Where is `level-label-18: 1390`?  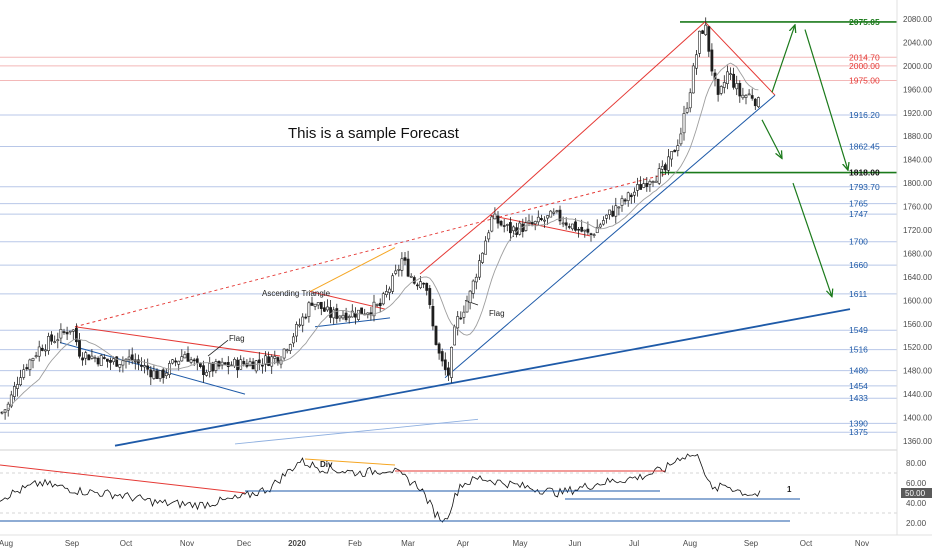
level-label-18: 1390 is located at coordinates (858, 423).